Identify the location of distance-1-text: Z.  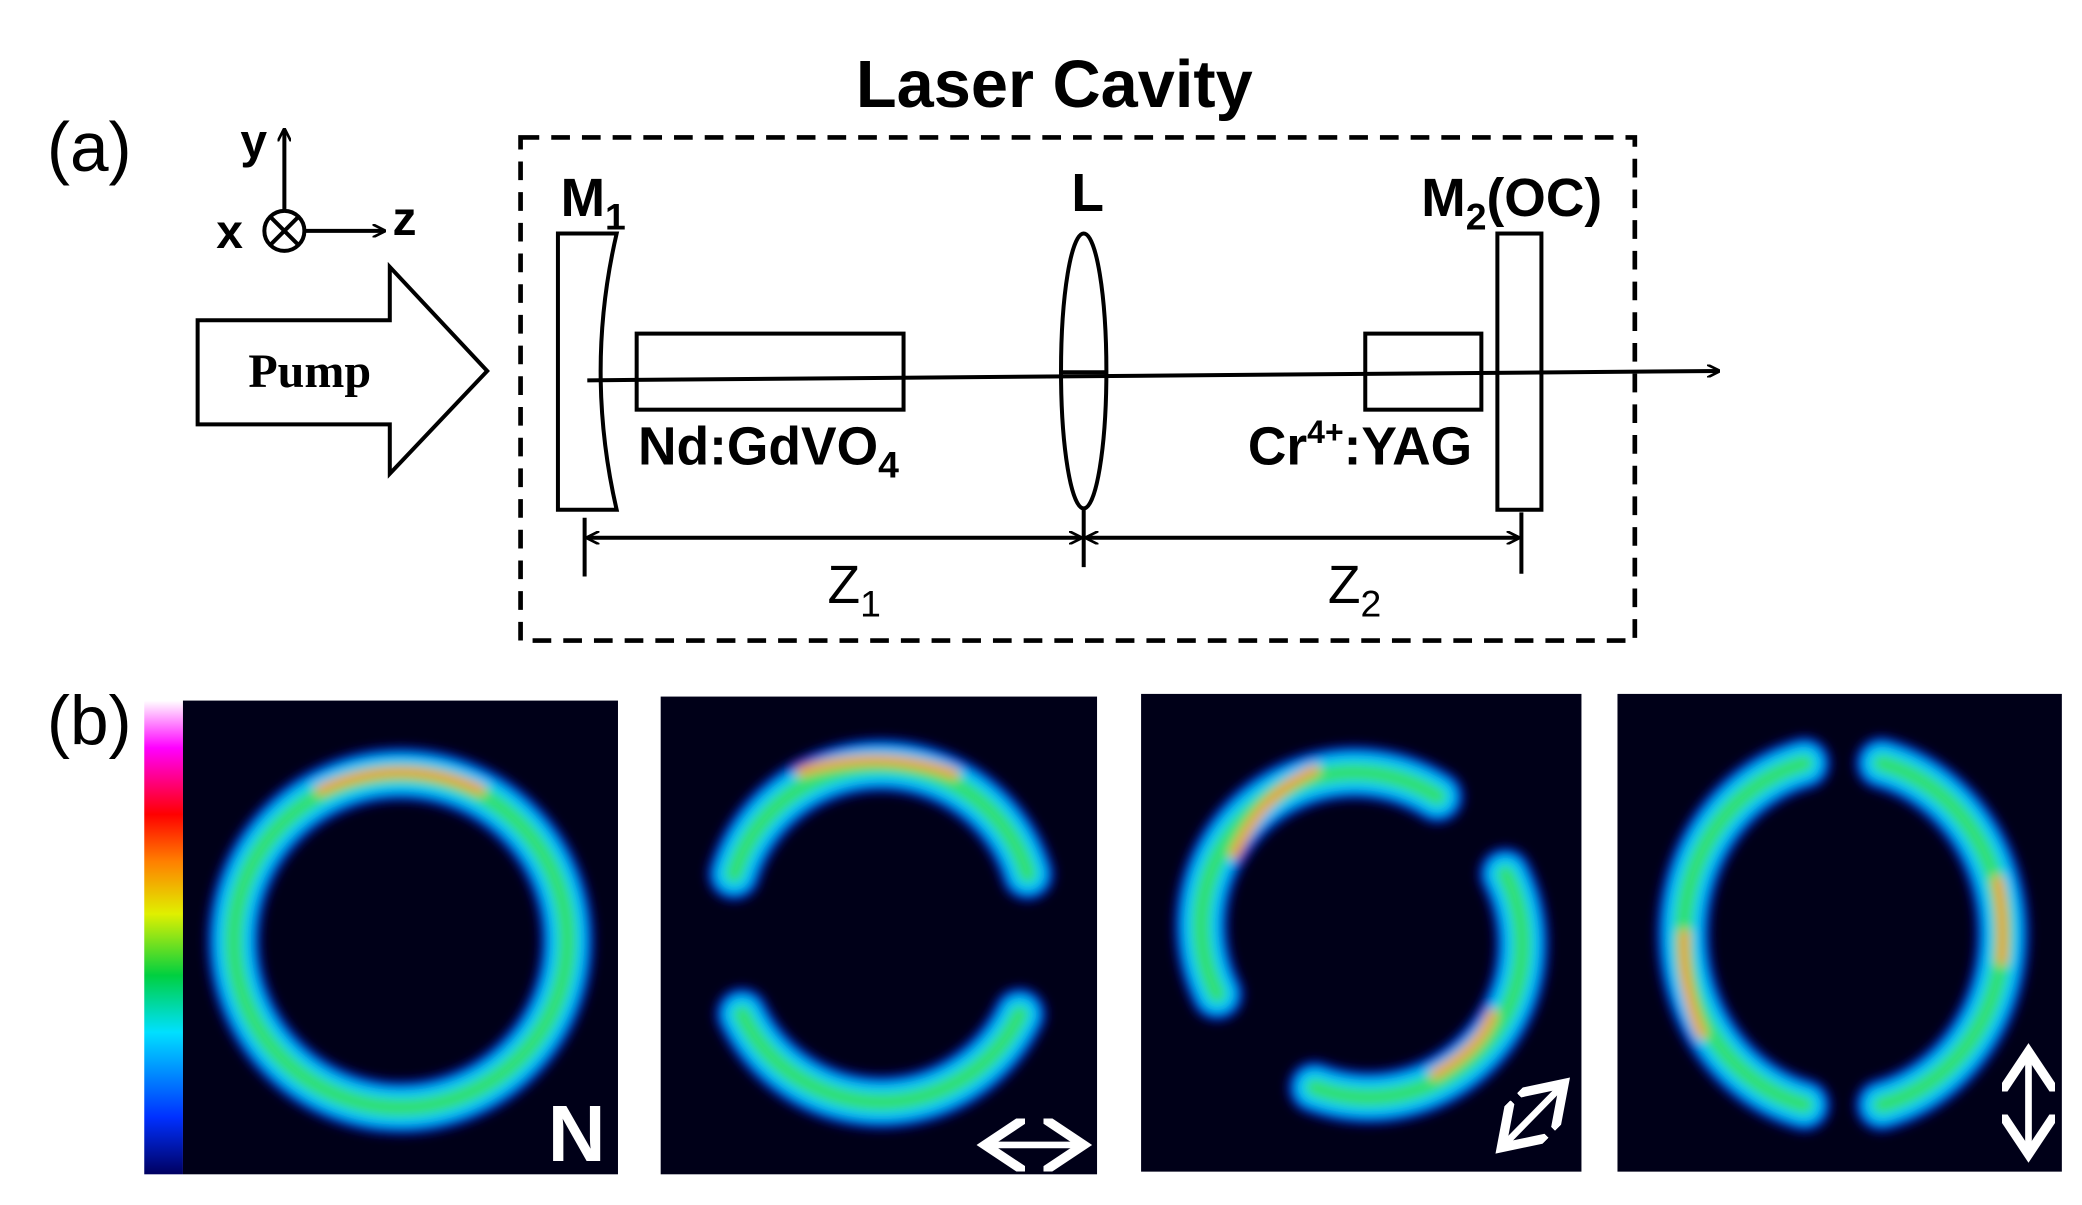
(843, 585).